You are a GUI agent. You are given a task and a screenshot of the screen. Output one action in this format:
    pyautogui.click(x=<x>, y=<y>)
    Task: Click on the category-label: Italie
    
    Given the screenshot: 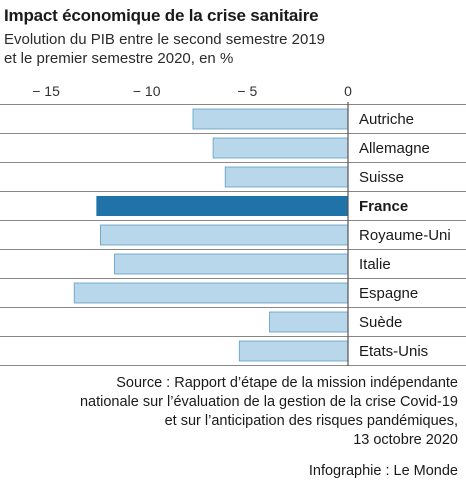 What is the action you would take?
    pyautogui.click(x=375, y=264)
    